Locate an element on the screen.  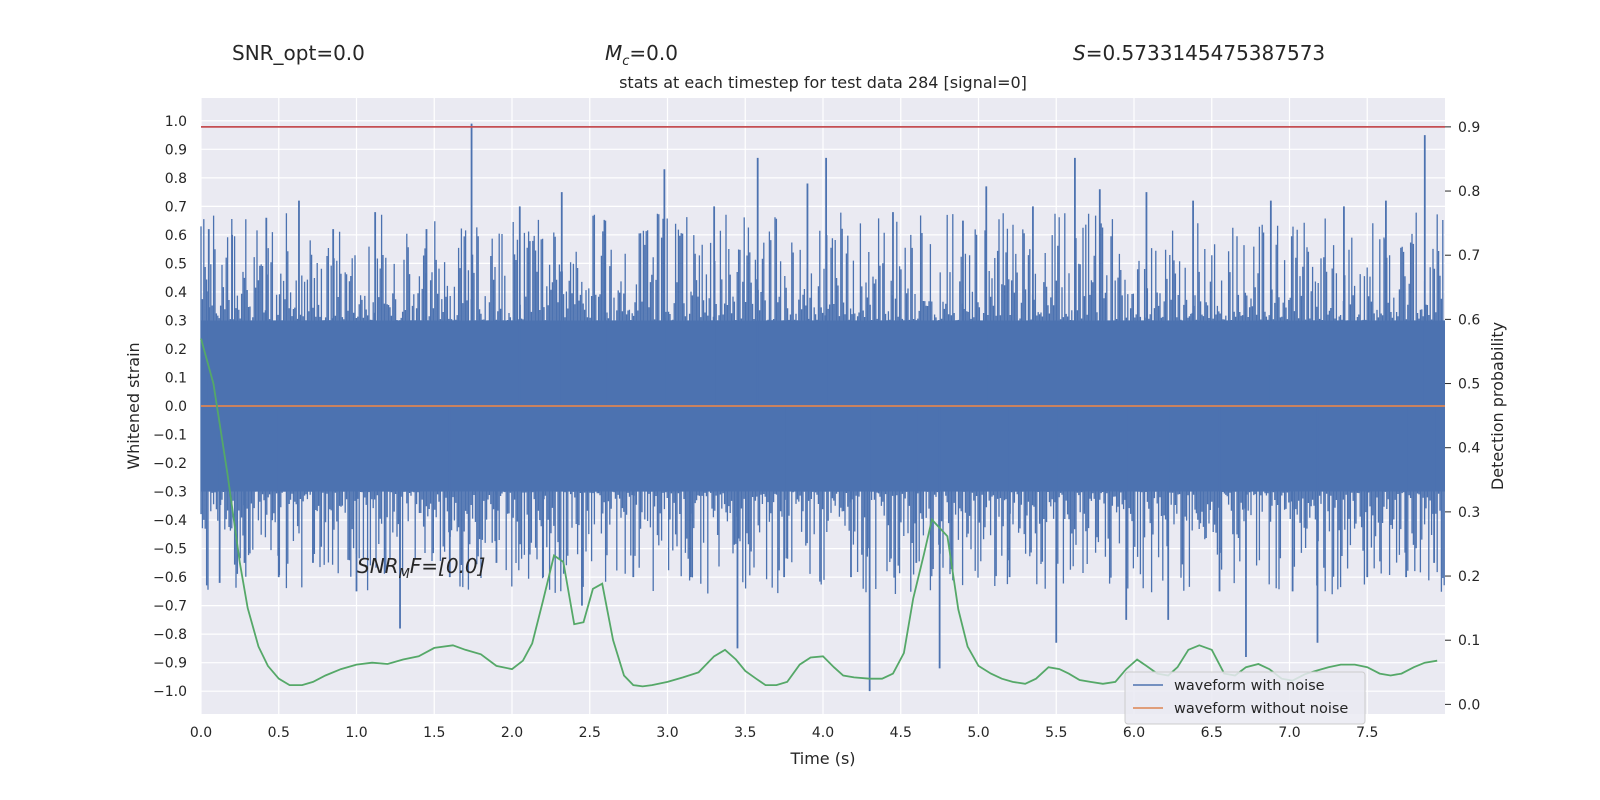
y-tick-14: −0.4 is located at coordinates (170, 521).